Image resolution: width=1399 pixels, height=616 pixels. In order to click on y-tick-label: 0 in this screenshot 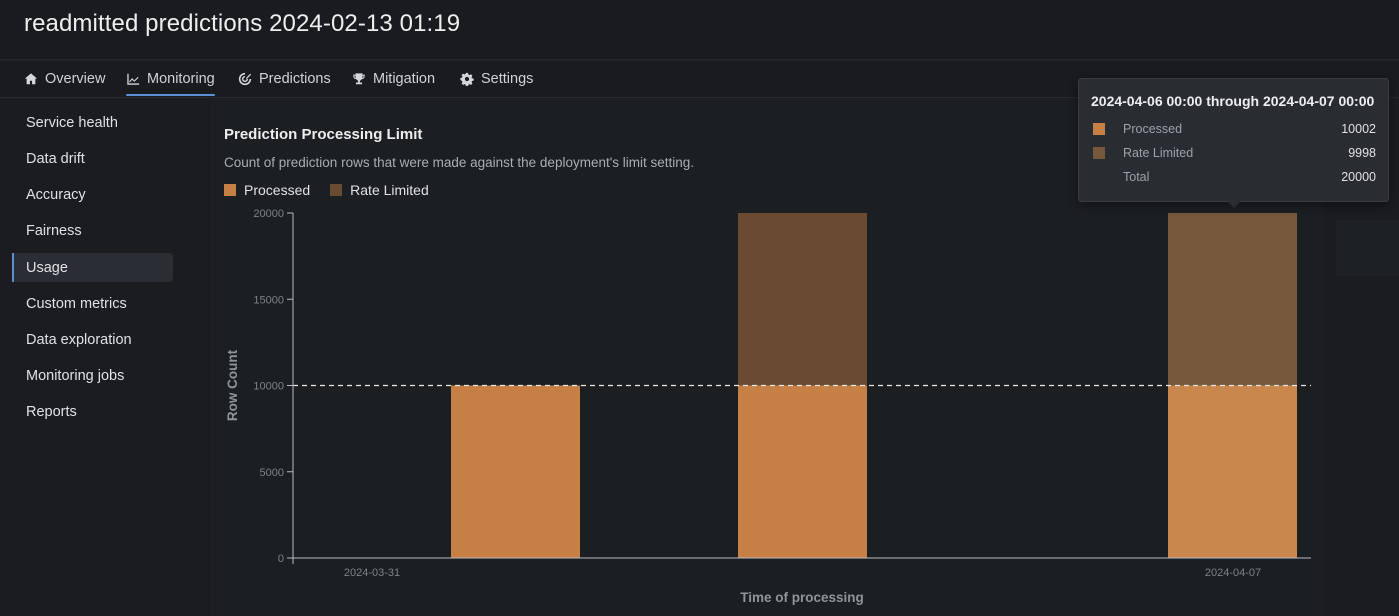, I will do `click(281, 559)`.